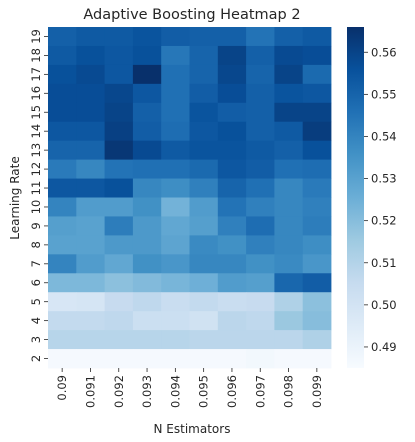 This screenshot has width=415, height=442. What do you see at coordinates (36, 131) in the screenshot?
I see `y-tick-label: 14` at bounding box center [36, 131].